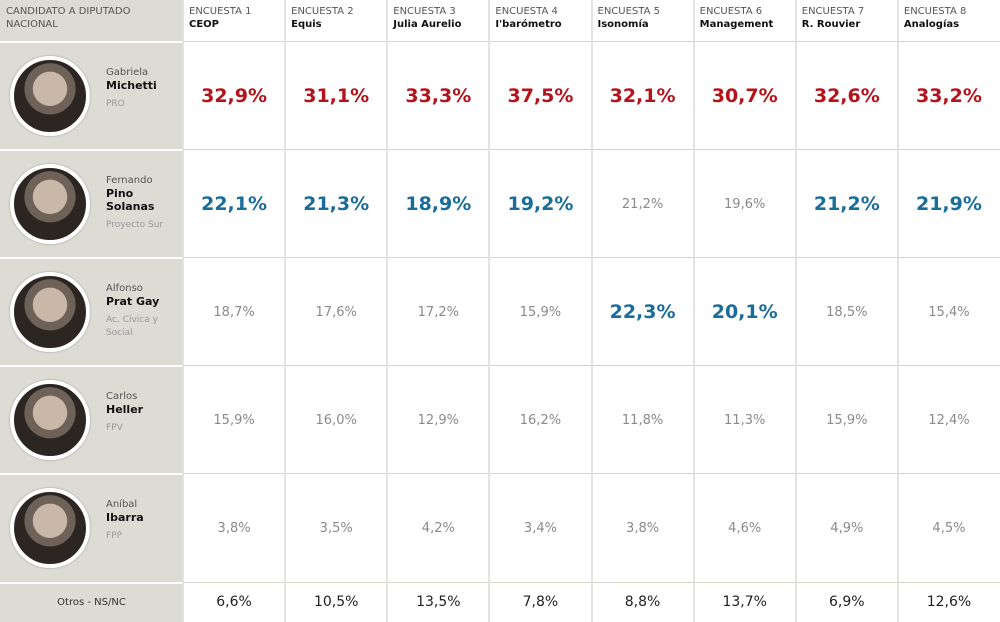 Image resolution: width=1000 pixels, height=622 pixels. Describe the element at coordinates (438, 420) in the screenshot. I see `value-cell: 12,9%` at that location.